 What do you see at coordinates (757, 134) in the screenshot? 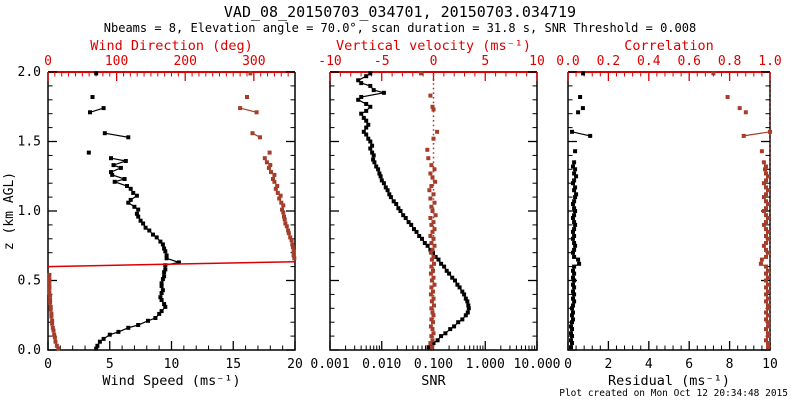
I see `correlation-line` at bounding box center [757, 134].